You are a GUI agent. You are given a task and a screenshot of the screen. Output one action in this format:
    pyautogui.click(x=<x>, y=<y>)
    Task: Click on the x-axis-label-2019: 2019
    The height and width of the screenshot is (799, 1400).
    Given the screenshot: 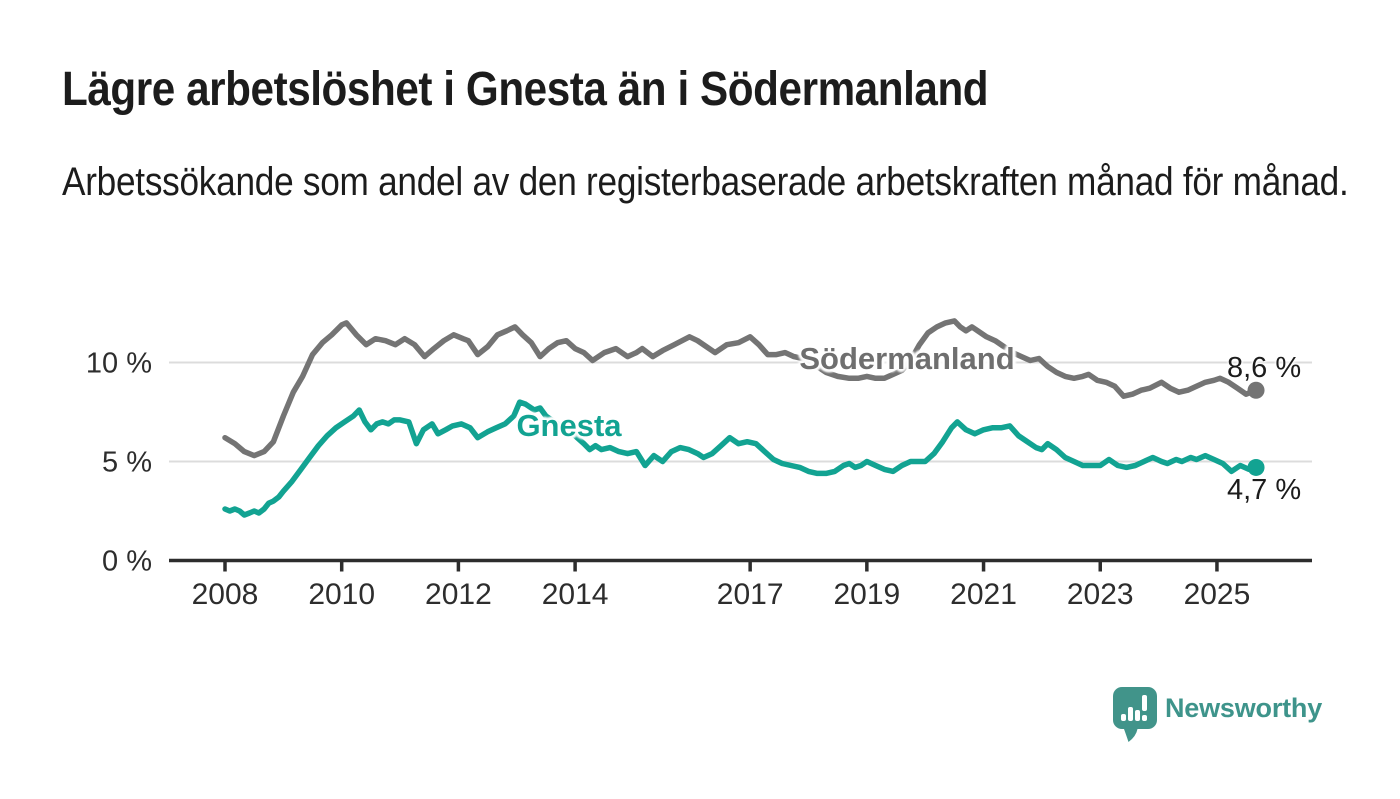 What is the action you would take?
    pyautogui.click(x=866, y=594)
    